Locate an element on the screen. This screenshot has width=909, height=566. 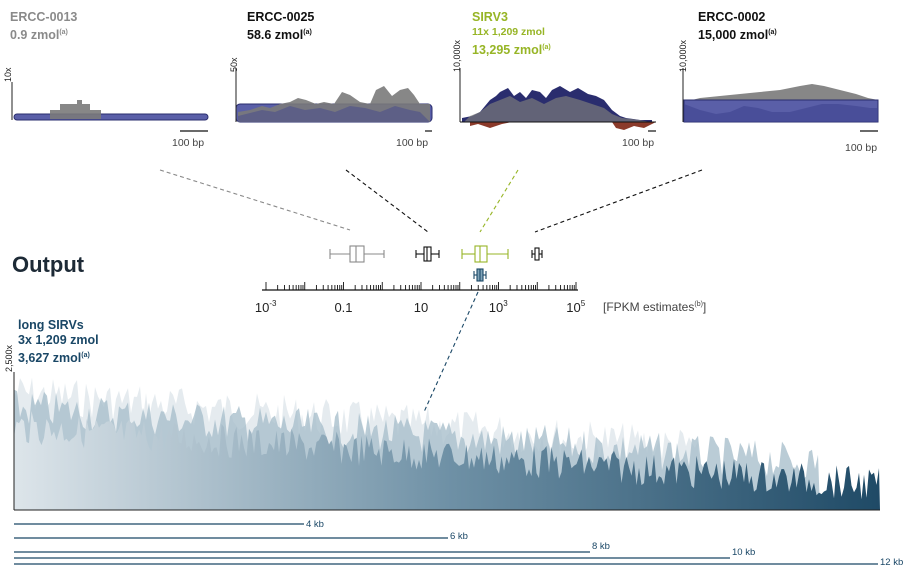
long-sirvs-title: long SIRVs 3x 1,209 zmol 3,627 zmol(a) is located at coordinates (58, 342).